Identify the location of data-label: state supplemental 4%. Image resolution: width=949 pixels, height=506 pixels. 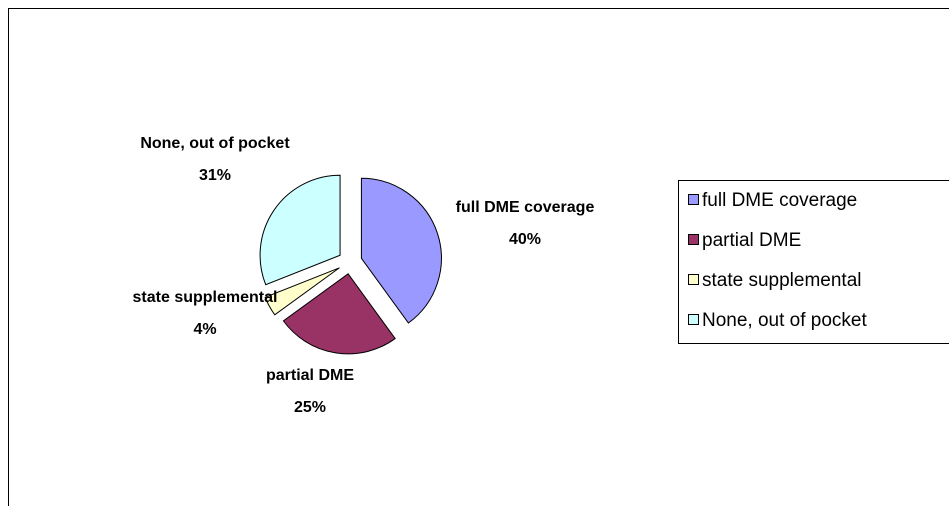
(205, 314).